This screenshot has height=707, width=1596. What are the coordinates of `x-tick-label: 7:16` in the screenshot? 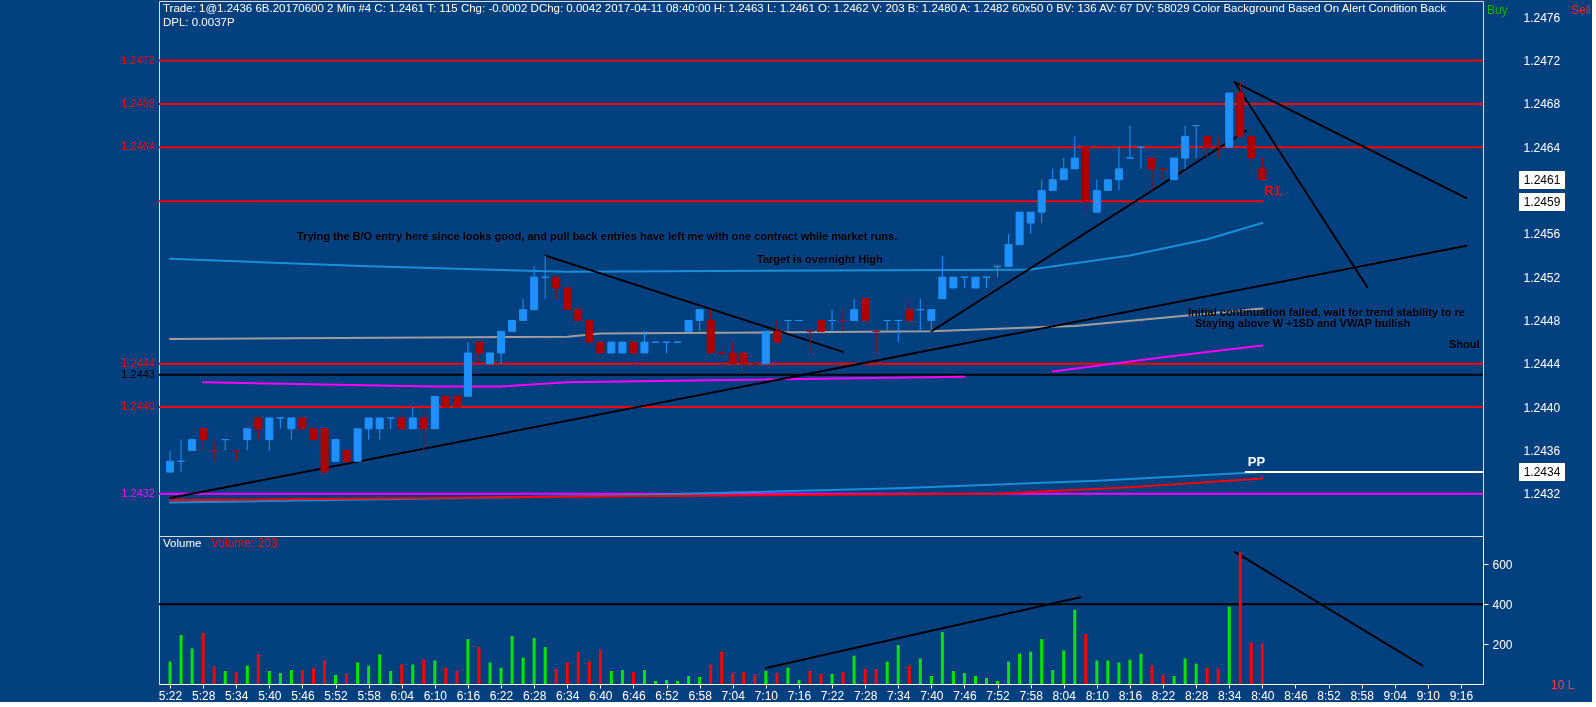 It's located at (799, 695).